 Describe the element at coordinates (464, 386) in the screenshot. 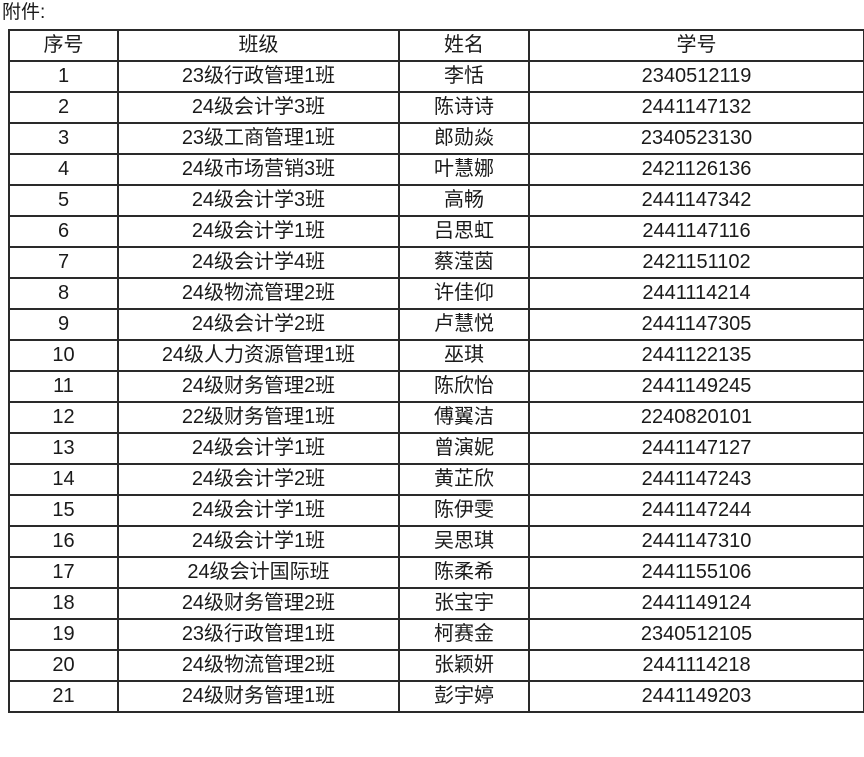

I see `cell-name: 陈欣怡` at that location.